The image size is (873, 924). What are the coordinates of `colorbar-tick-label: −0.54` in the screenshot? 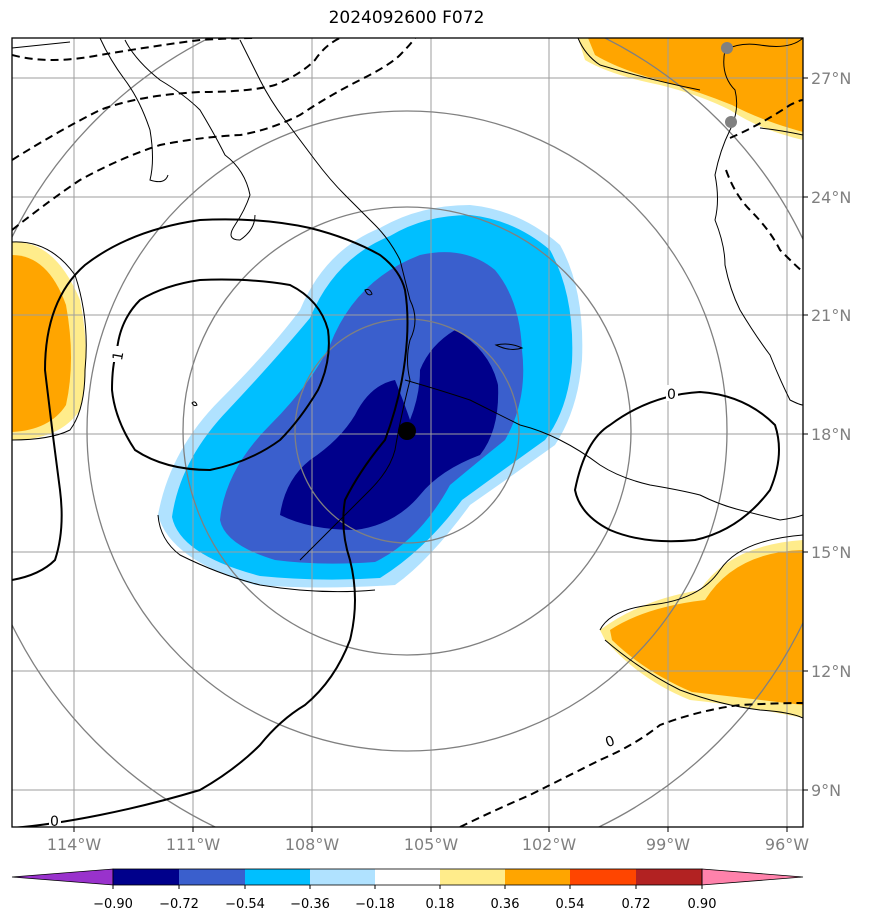 It's located at (245, 904).